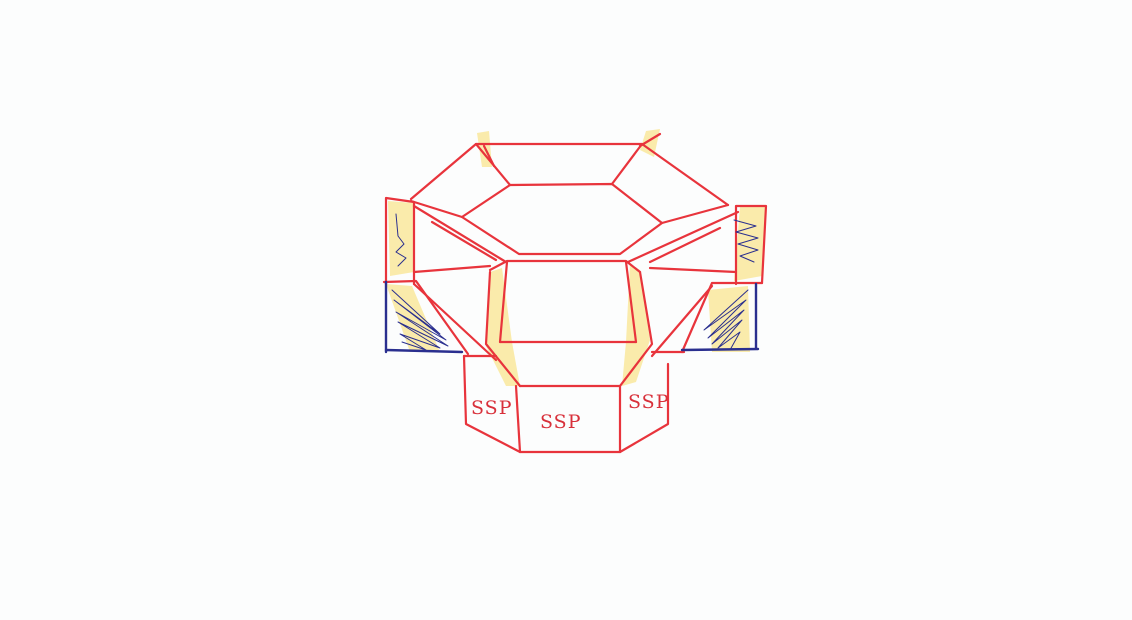  I want to click on ssp-box-outline, so click(566, 404).